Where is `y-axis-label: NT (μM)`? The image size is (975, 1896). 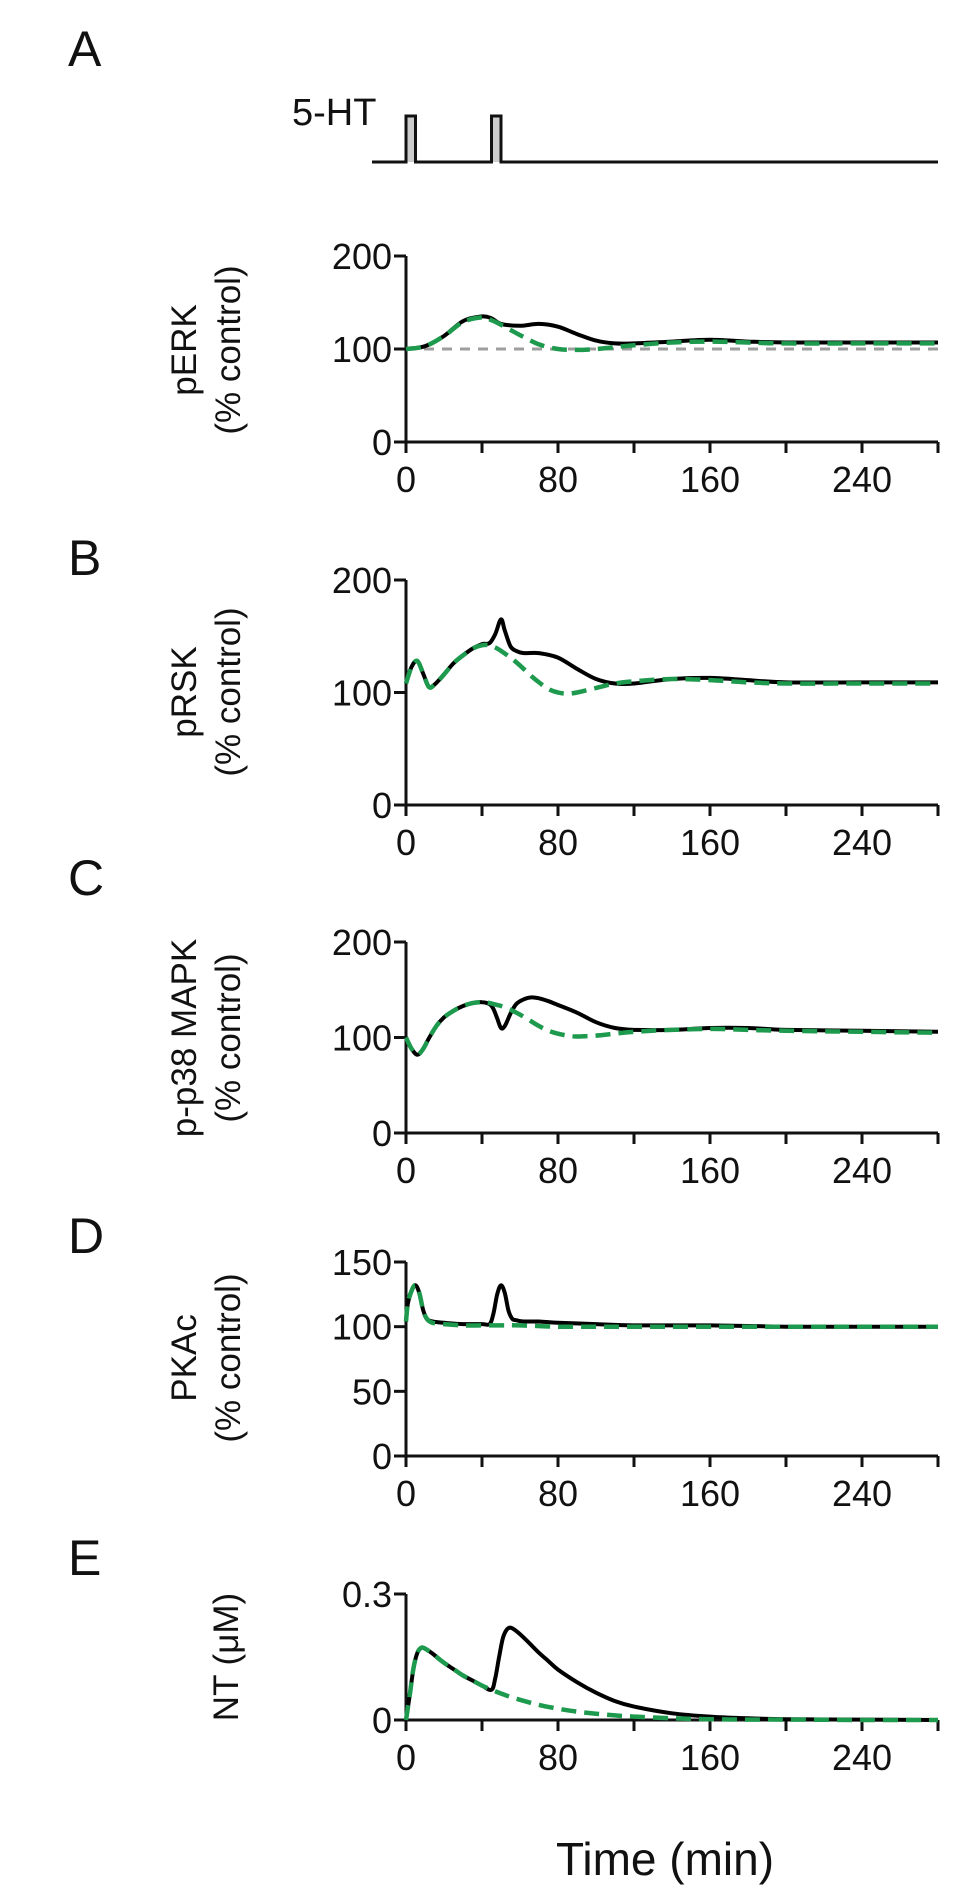
y-axis-label: NT (μM) is located at coordinates (226, 1657).